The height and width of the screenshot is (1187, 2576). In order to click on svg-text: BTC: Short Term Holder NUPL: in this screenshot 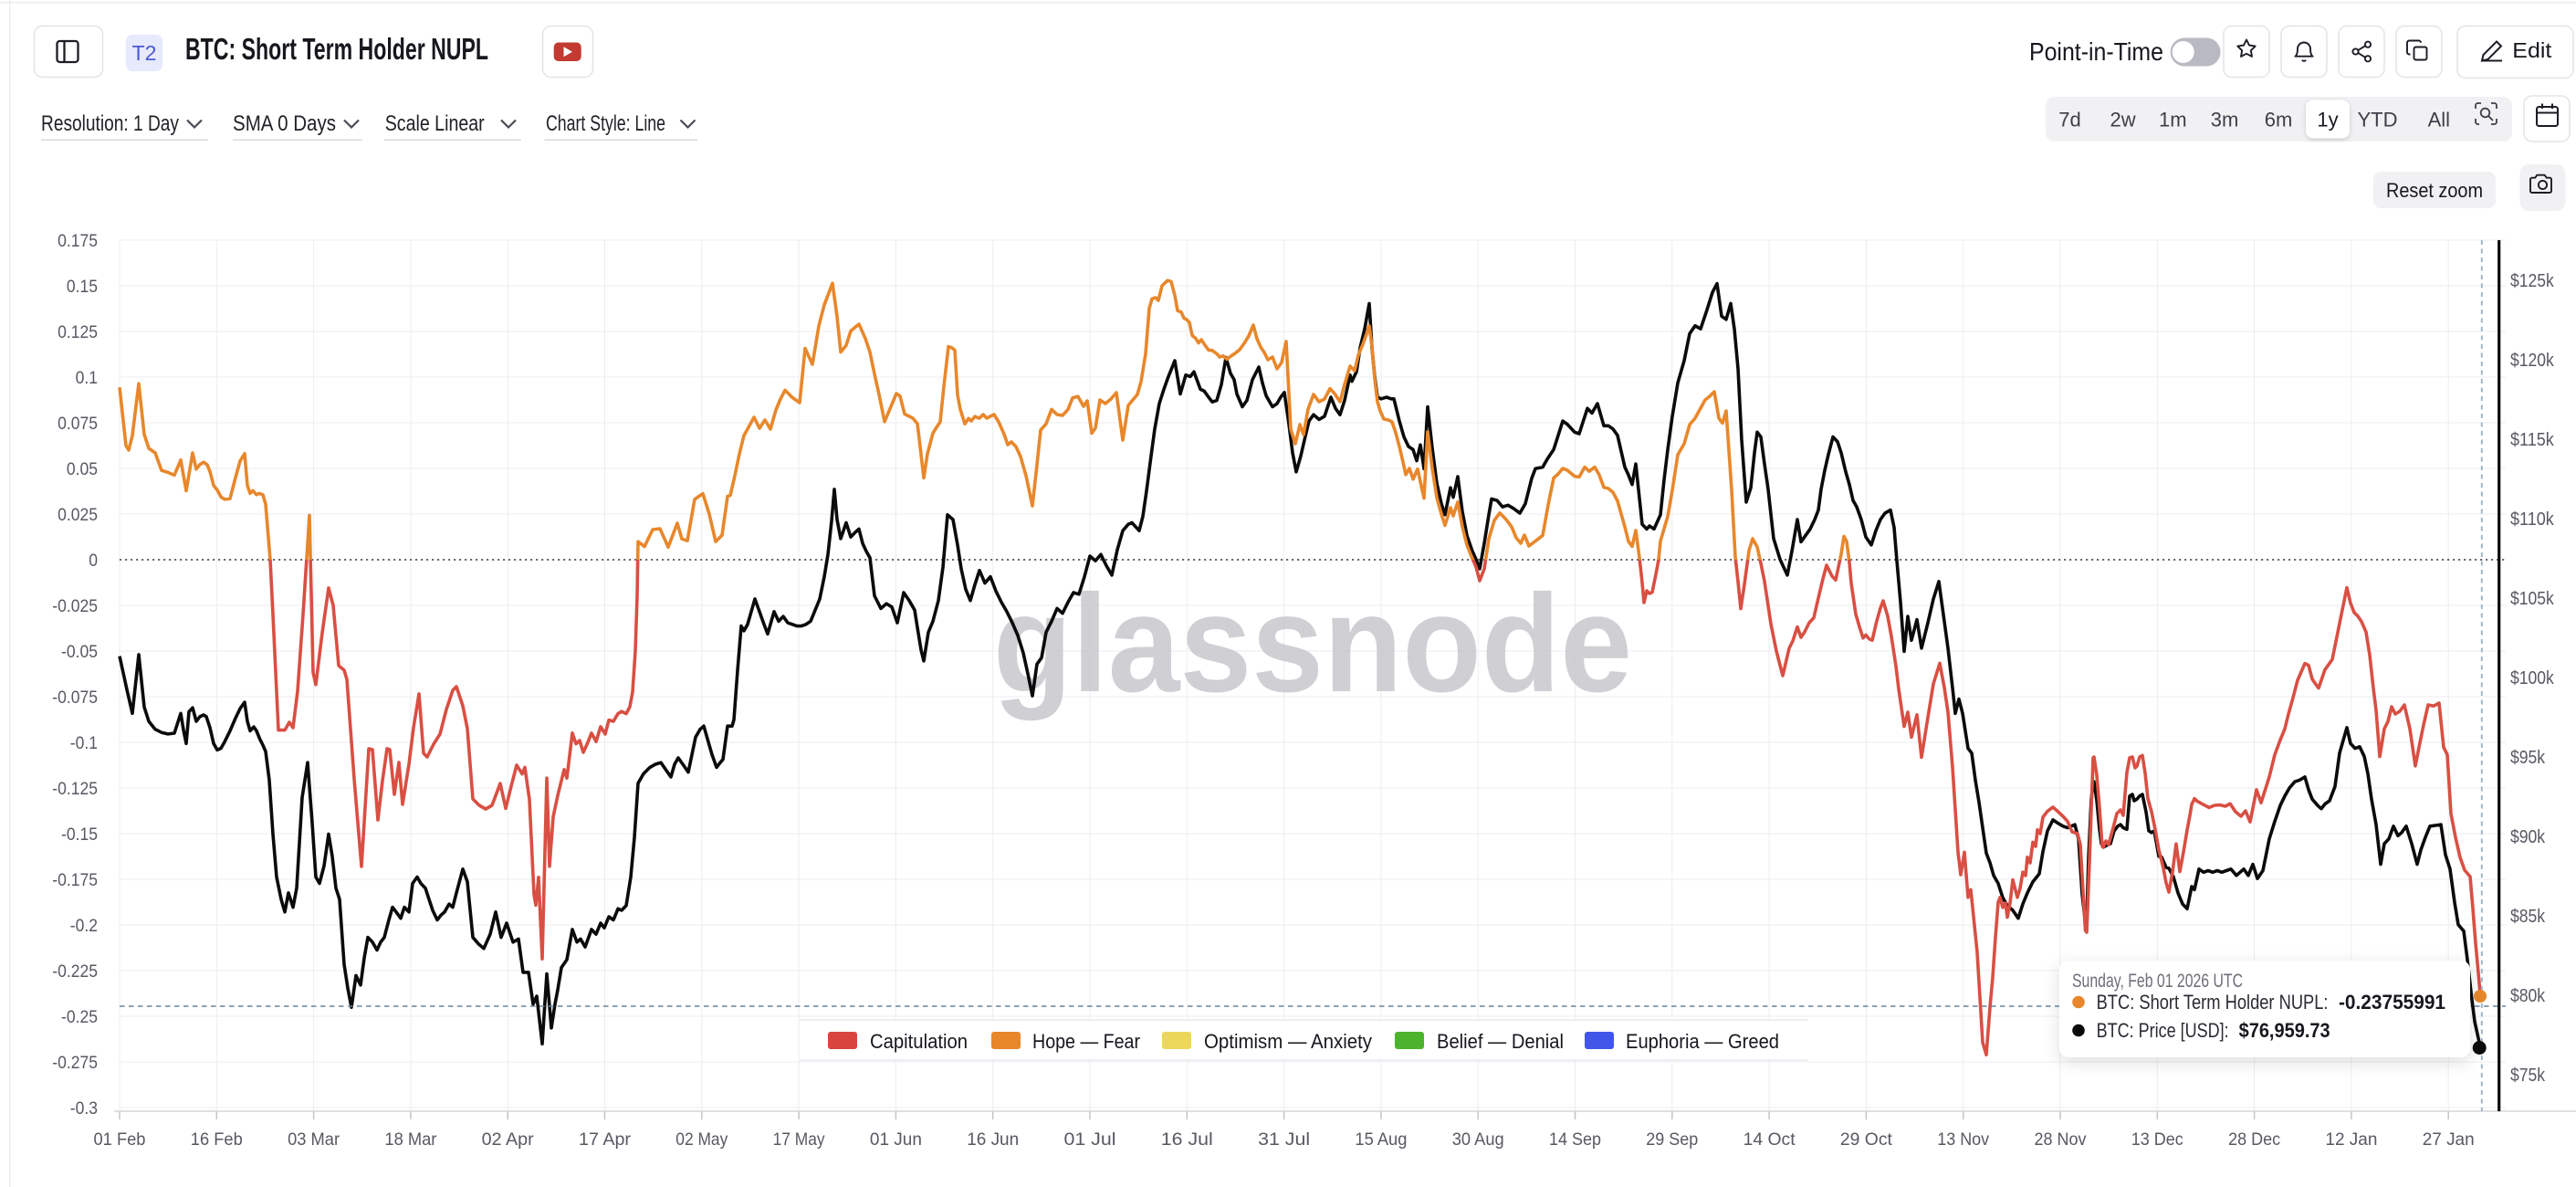, I will do `click(2215, 1002)`.